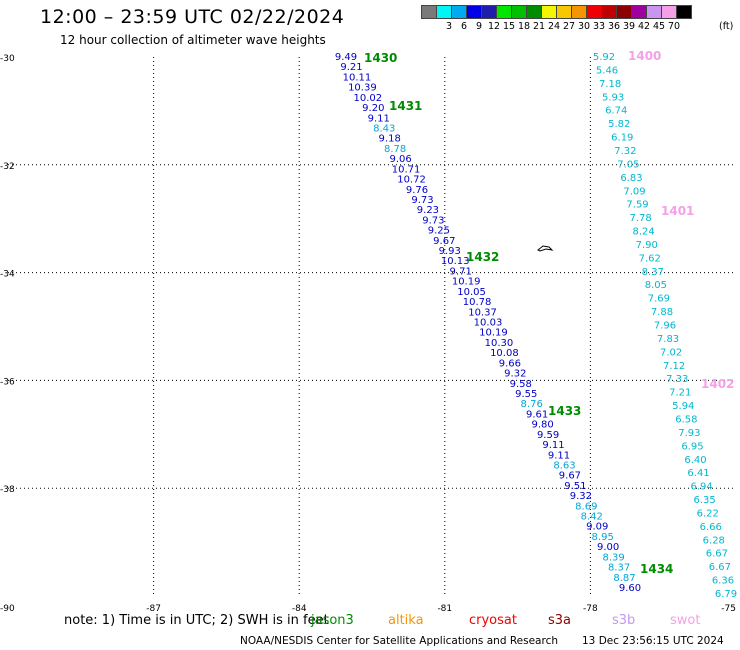 Image resolution: width=740 pixels, height=650 pixels. Describe the element at coordinates (613, 97) in the screenshot. I see `wave-height-value: 5.93` at that location.